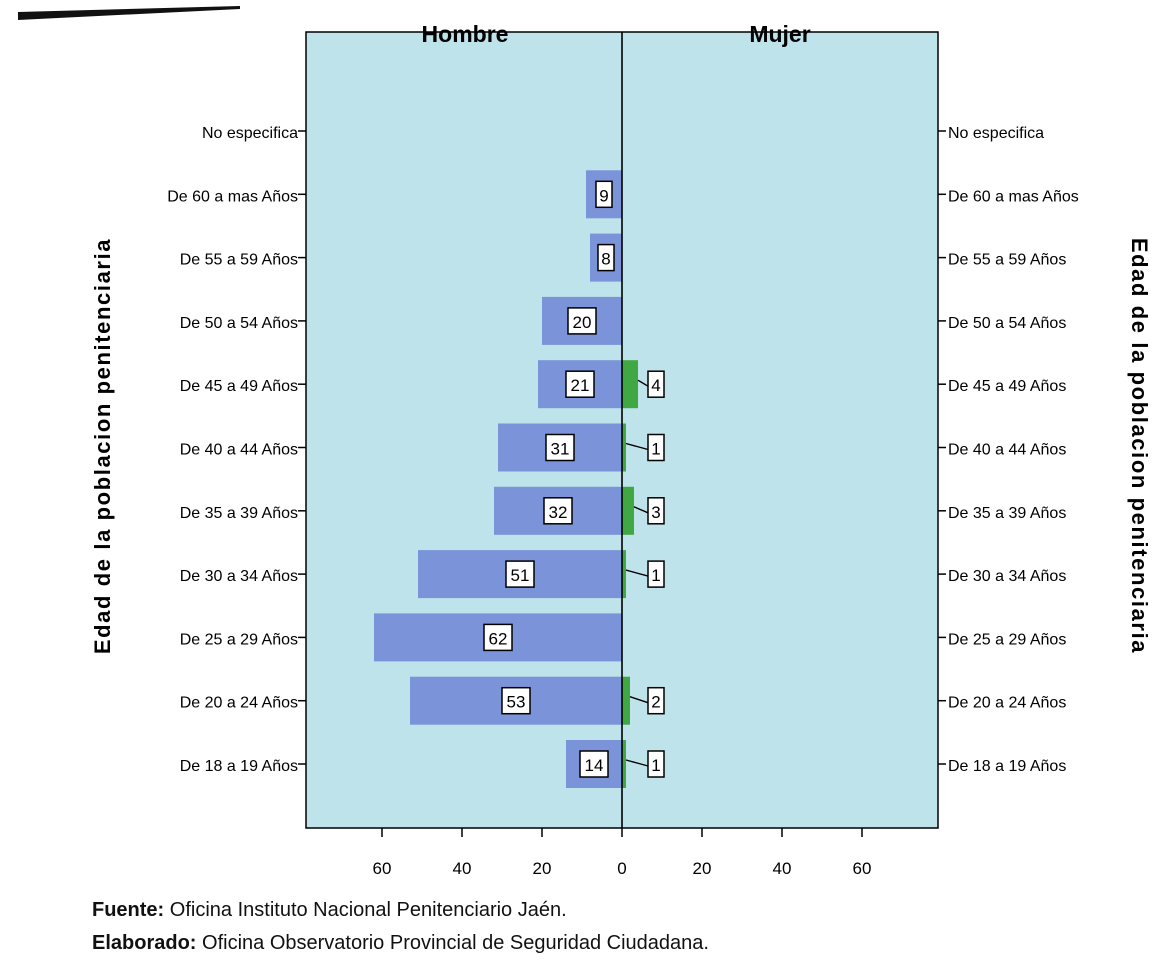 The image size is (1167, 976). What do you see at coordinates (1007, 766) in the screenshot?
I see `category-label-right: De 18 a 19 Años` at bounding box center [1007, 766].